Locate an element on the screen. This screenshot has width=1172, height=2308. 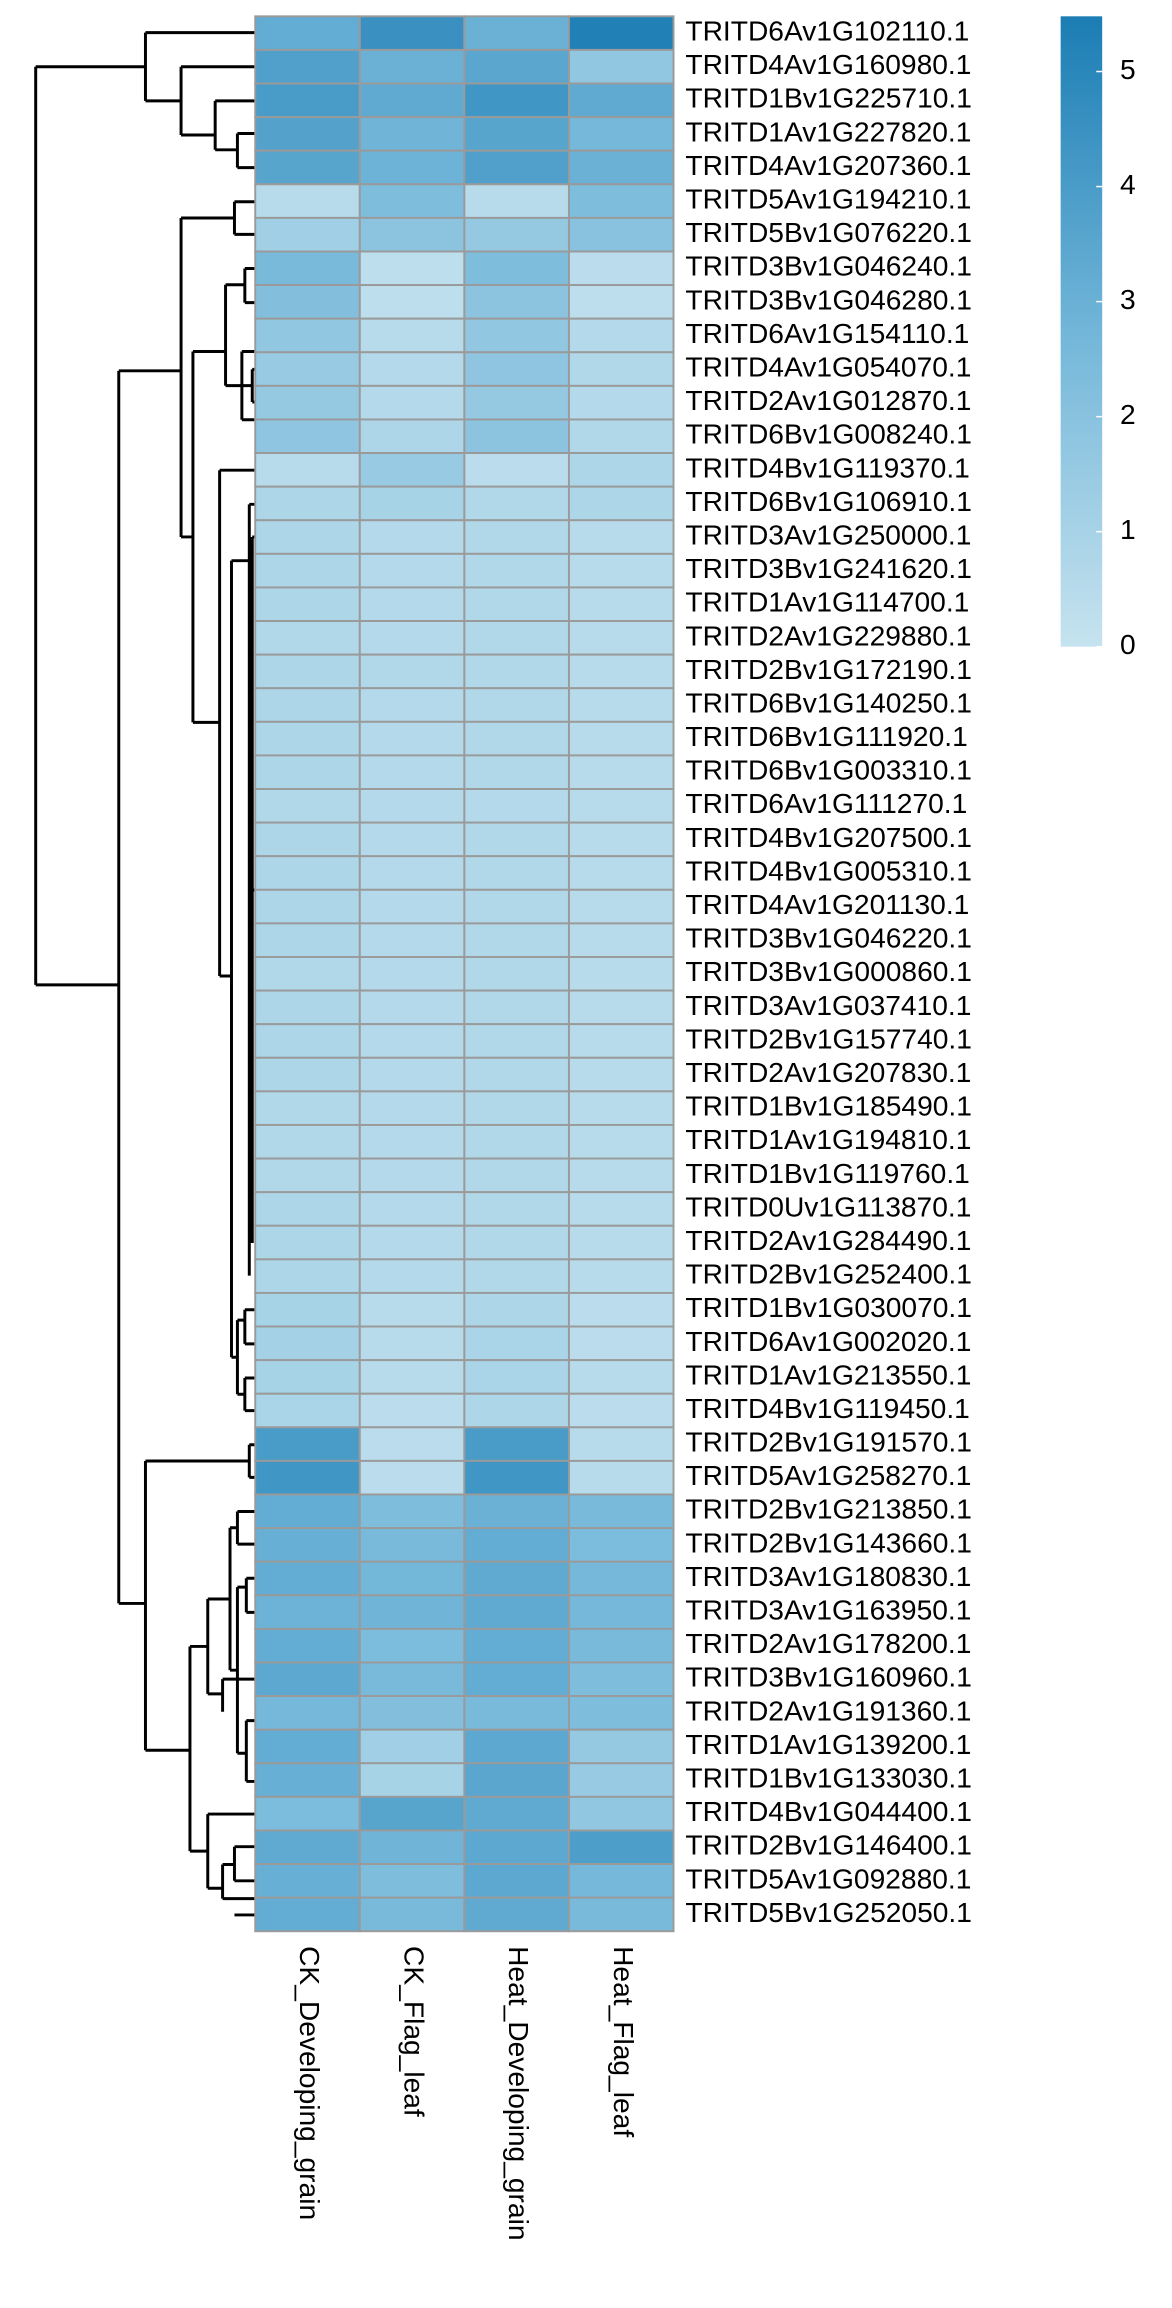
colorbar-tick-label: 0 is located at coordinates (1128, 644).